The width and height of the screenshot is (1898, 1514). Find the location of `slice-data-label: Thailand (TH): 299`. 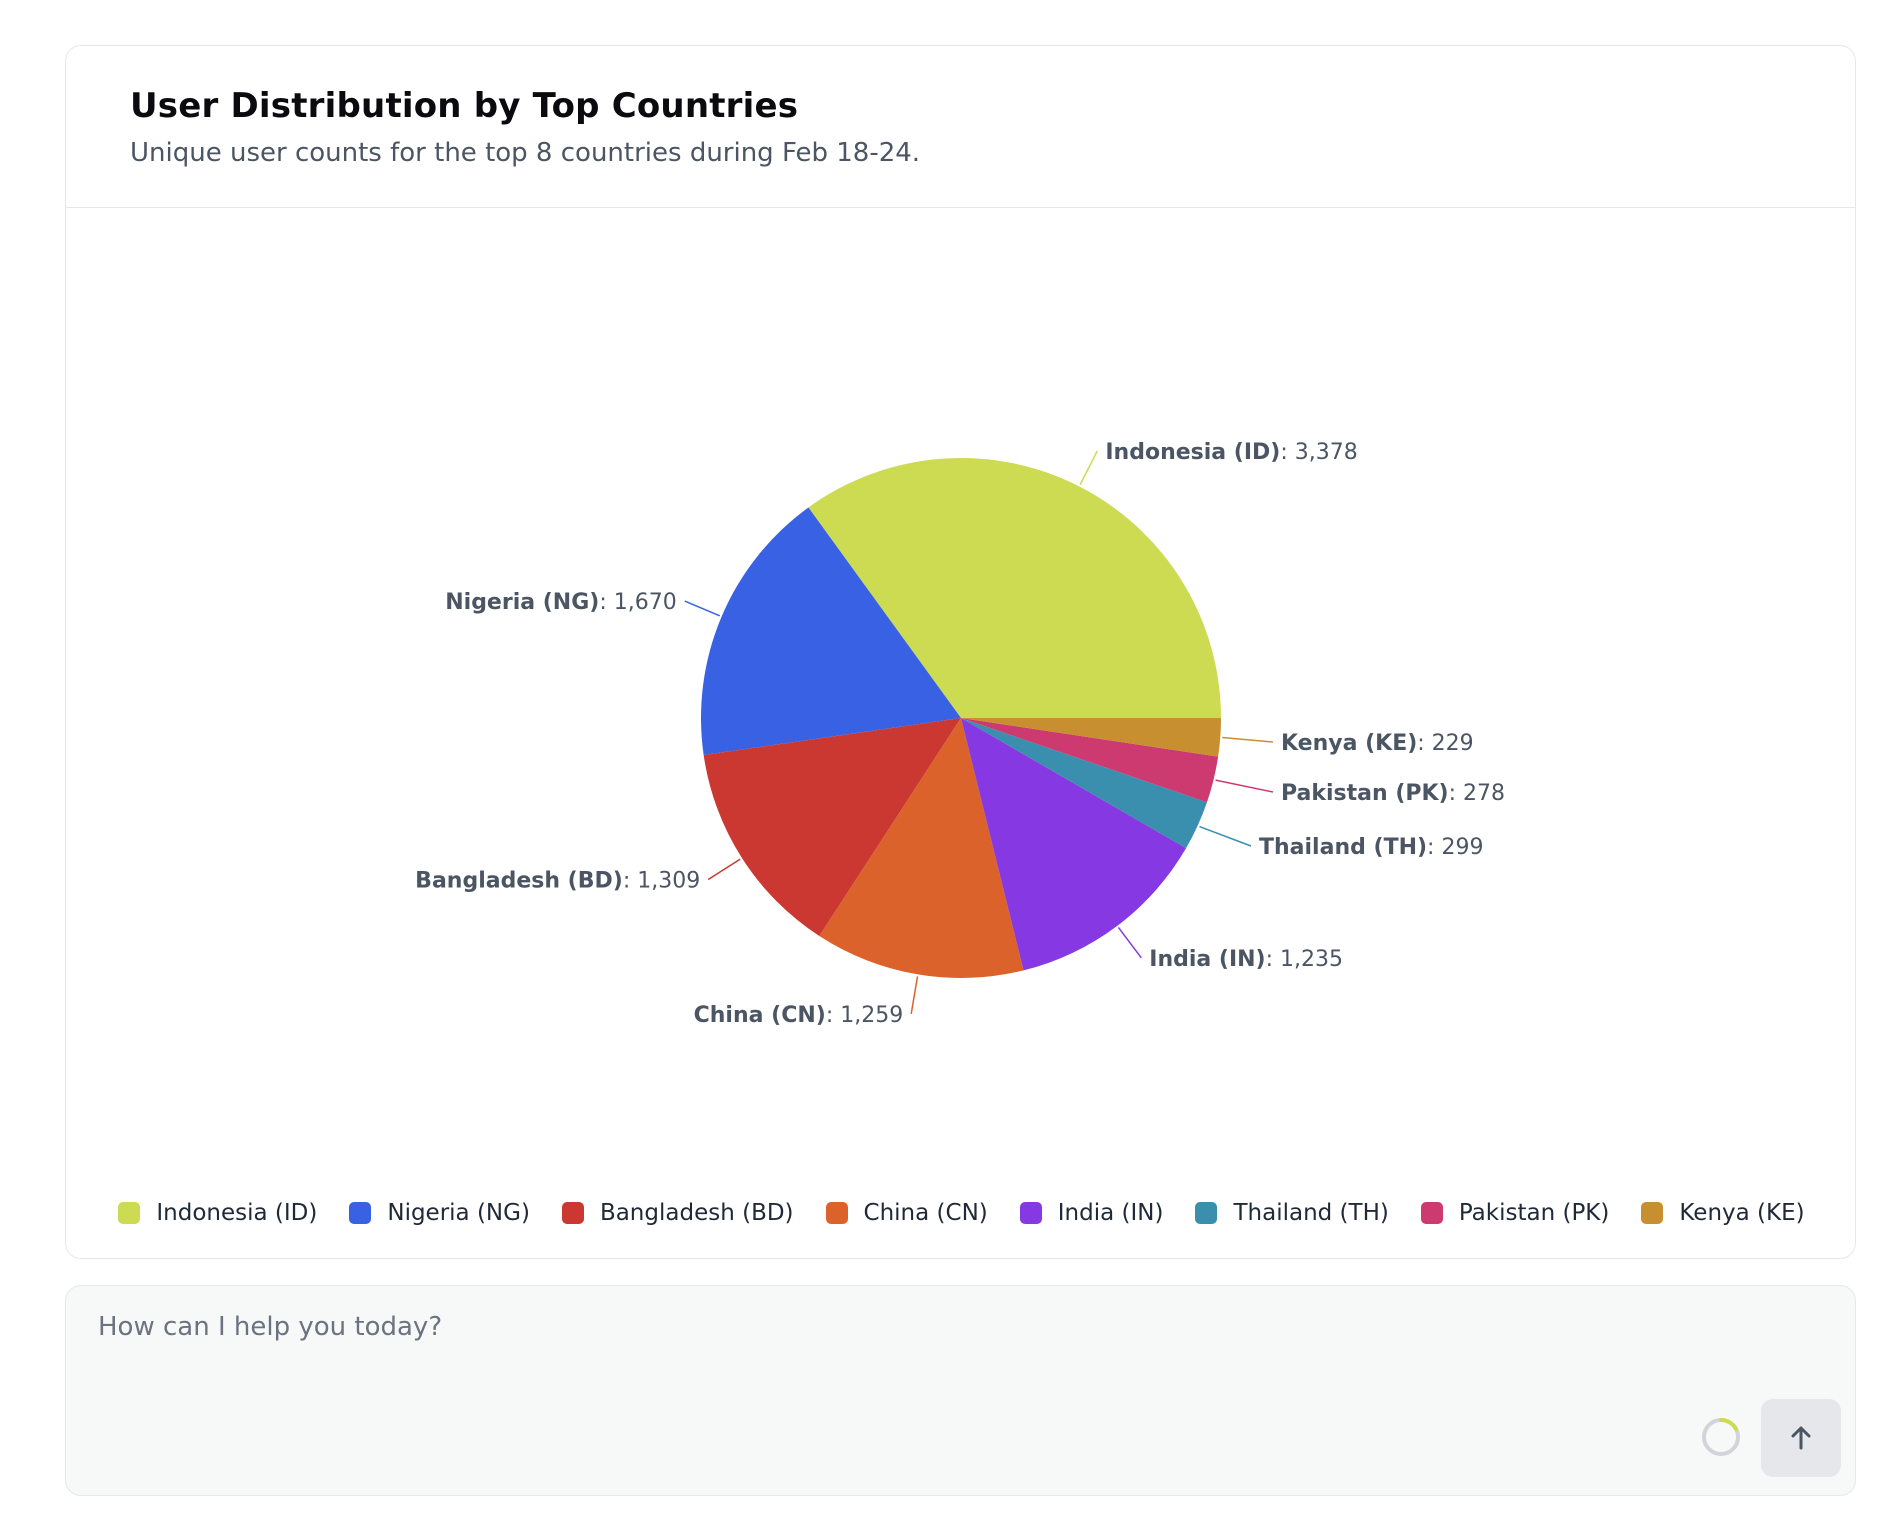

slice-data-label: Thailand (TH): 299 is located at coordinates (1371, 847).